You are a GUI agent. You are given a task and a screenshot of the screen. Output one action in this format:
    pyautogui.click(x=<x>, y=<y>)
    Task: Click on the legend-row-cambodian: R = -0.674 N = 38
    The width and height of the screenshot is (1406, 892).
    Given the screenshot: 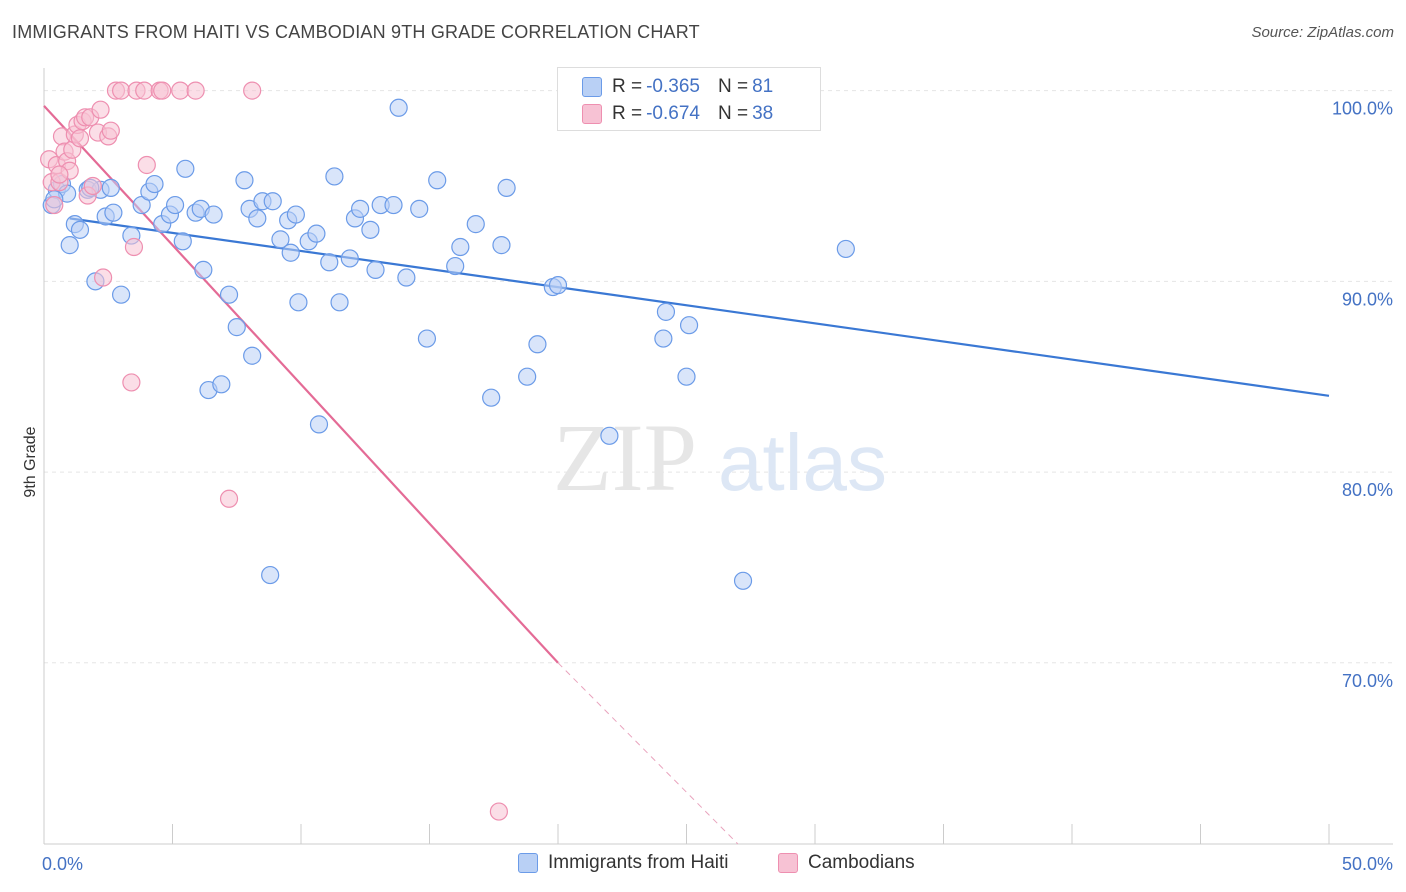 What is the action you would take?
    pyautogui.click(x=679, y=114)
    